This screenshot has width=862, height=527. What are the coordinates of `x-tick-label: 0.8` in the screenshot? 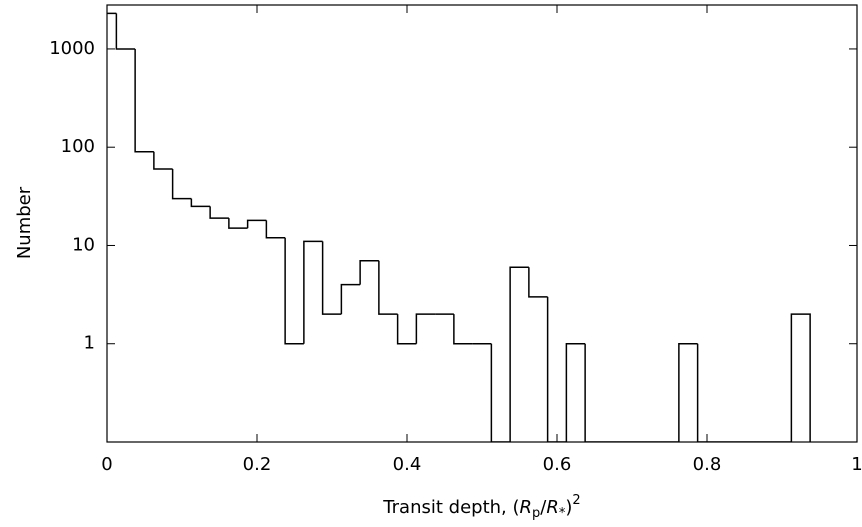 It's located at (707, 464).